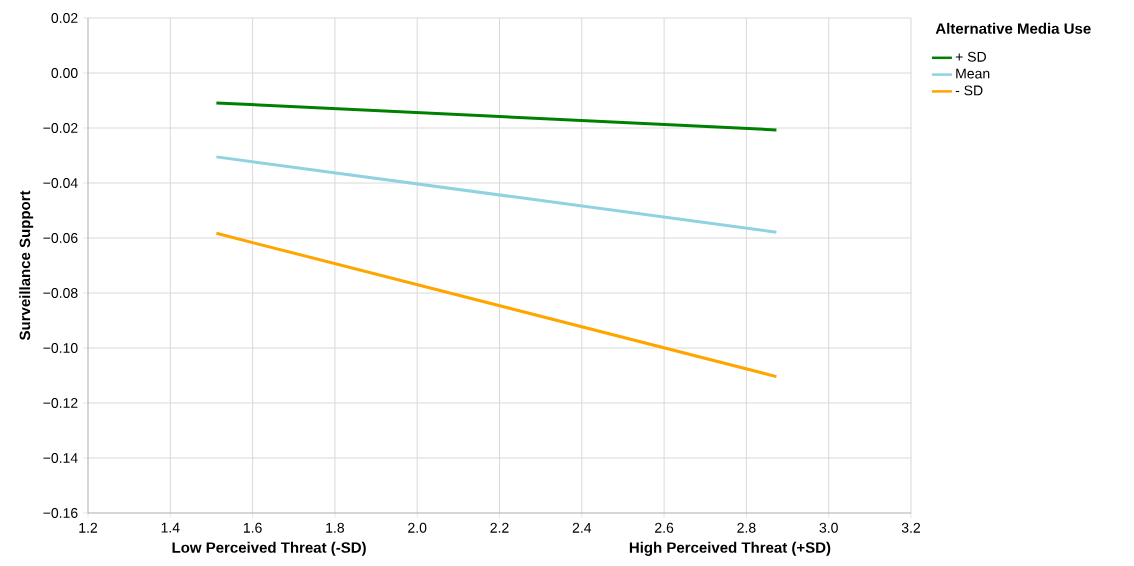 The image size is (1134, 566). I want to click on y-tick-label: −0.12, so click(60, 403).